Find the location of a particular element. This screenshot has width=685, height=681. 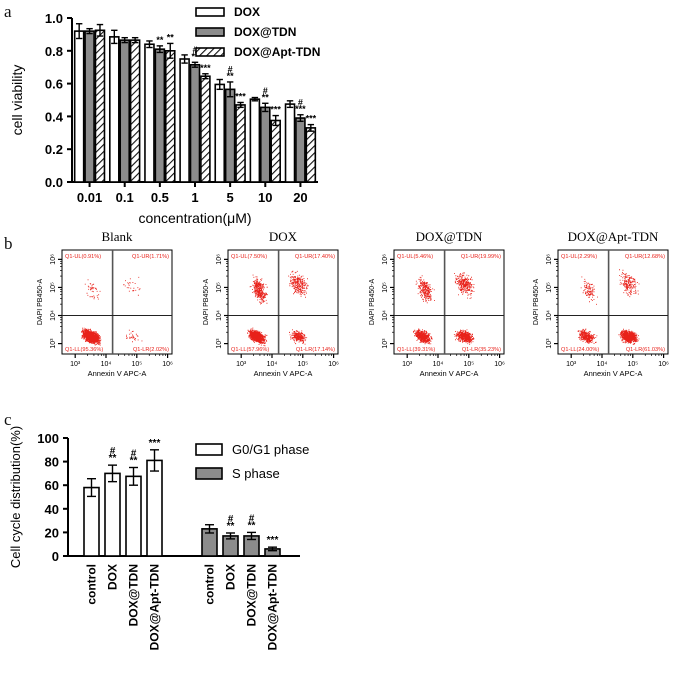

legend-label: DOX@TDN is located at coordinates (265, 32).